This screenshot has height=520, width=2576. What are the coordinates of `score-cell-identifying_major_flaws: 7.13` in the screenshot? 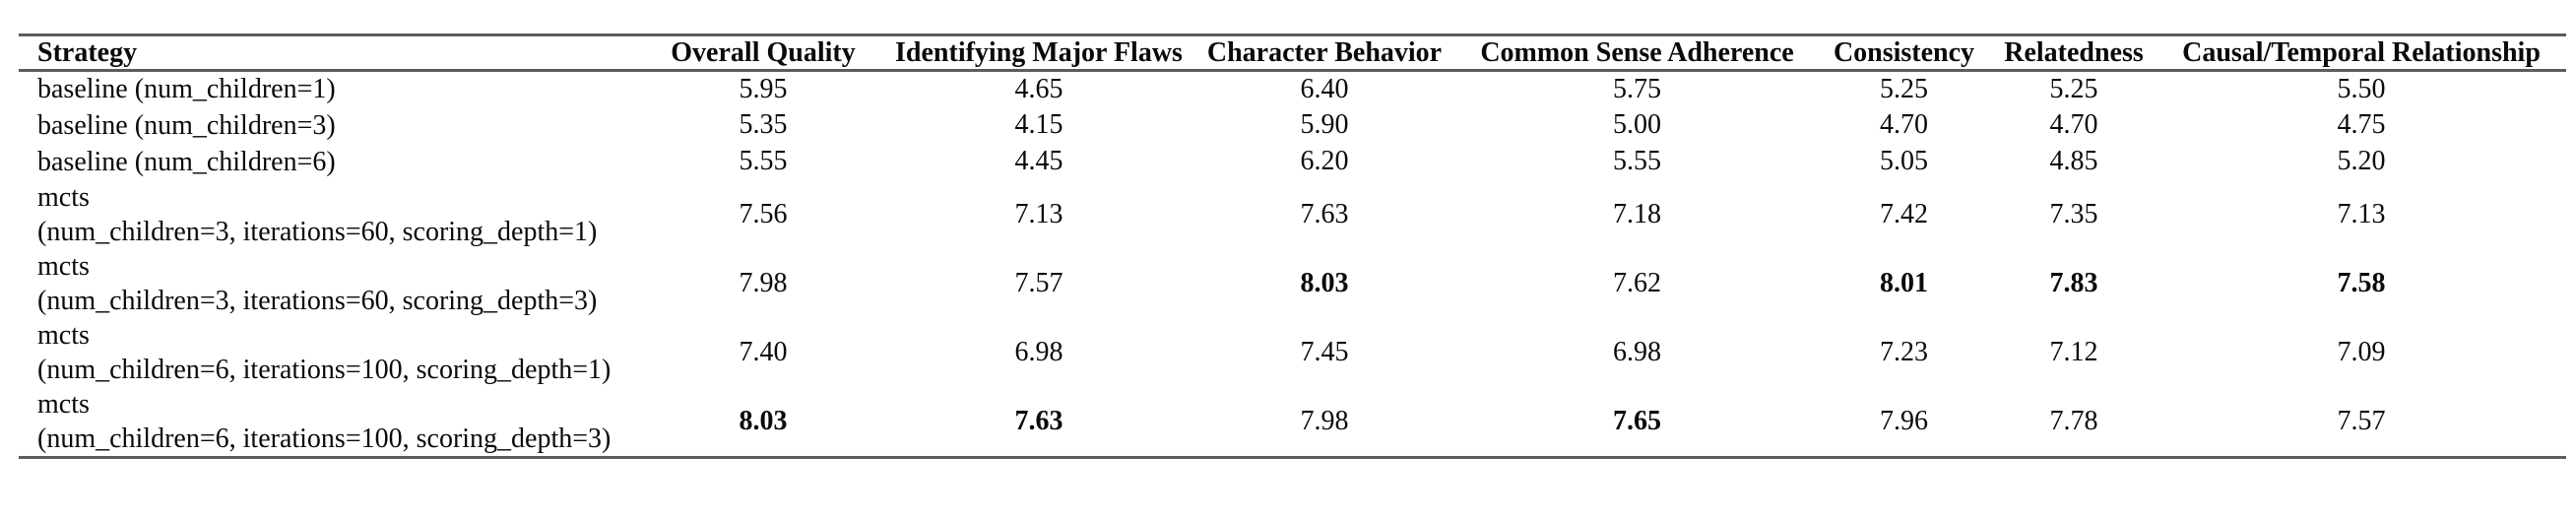 It's located at (1038, 213).